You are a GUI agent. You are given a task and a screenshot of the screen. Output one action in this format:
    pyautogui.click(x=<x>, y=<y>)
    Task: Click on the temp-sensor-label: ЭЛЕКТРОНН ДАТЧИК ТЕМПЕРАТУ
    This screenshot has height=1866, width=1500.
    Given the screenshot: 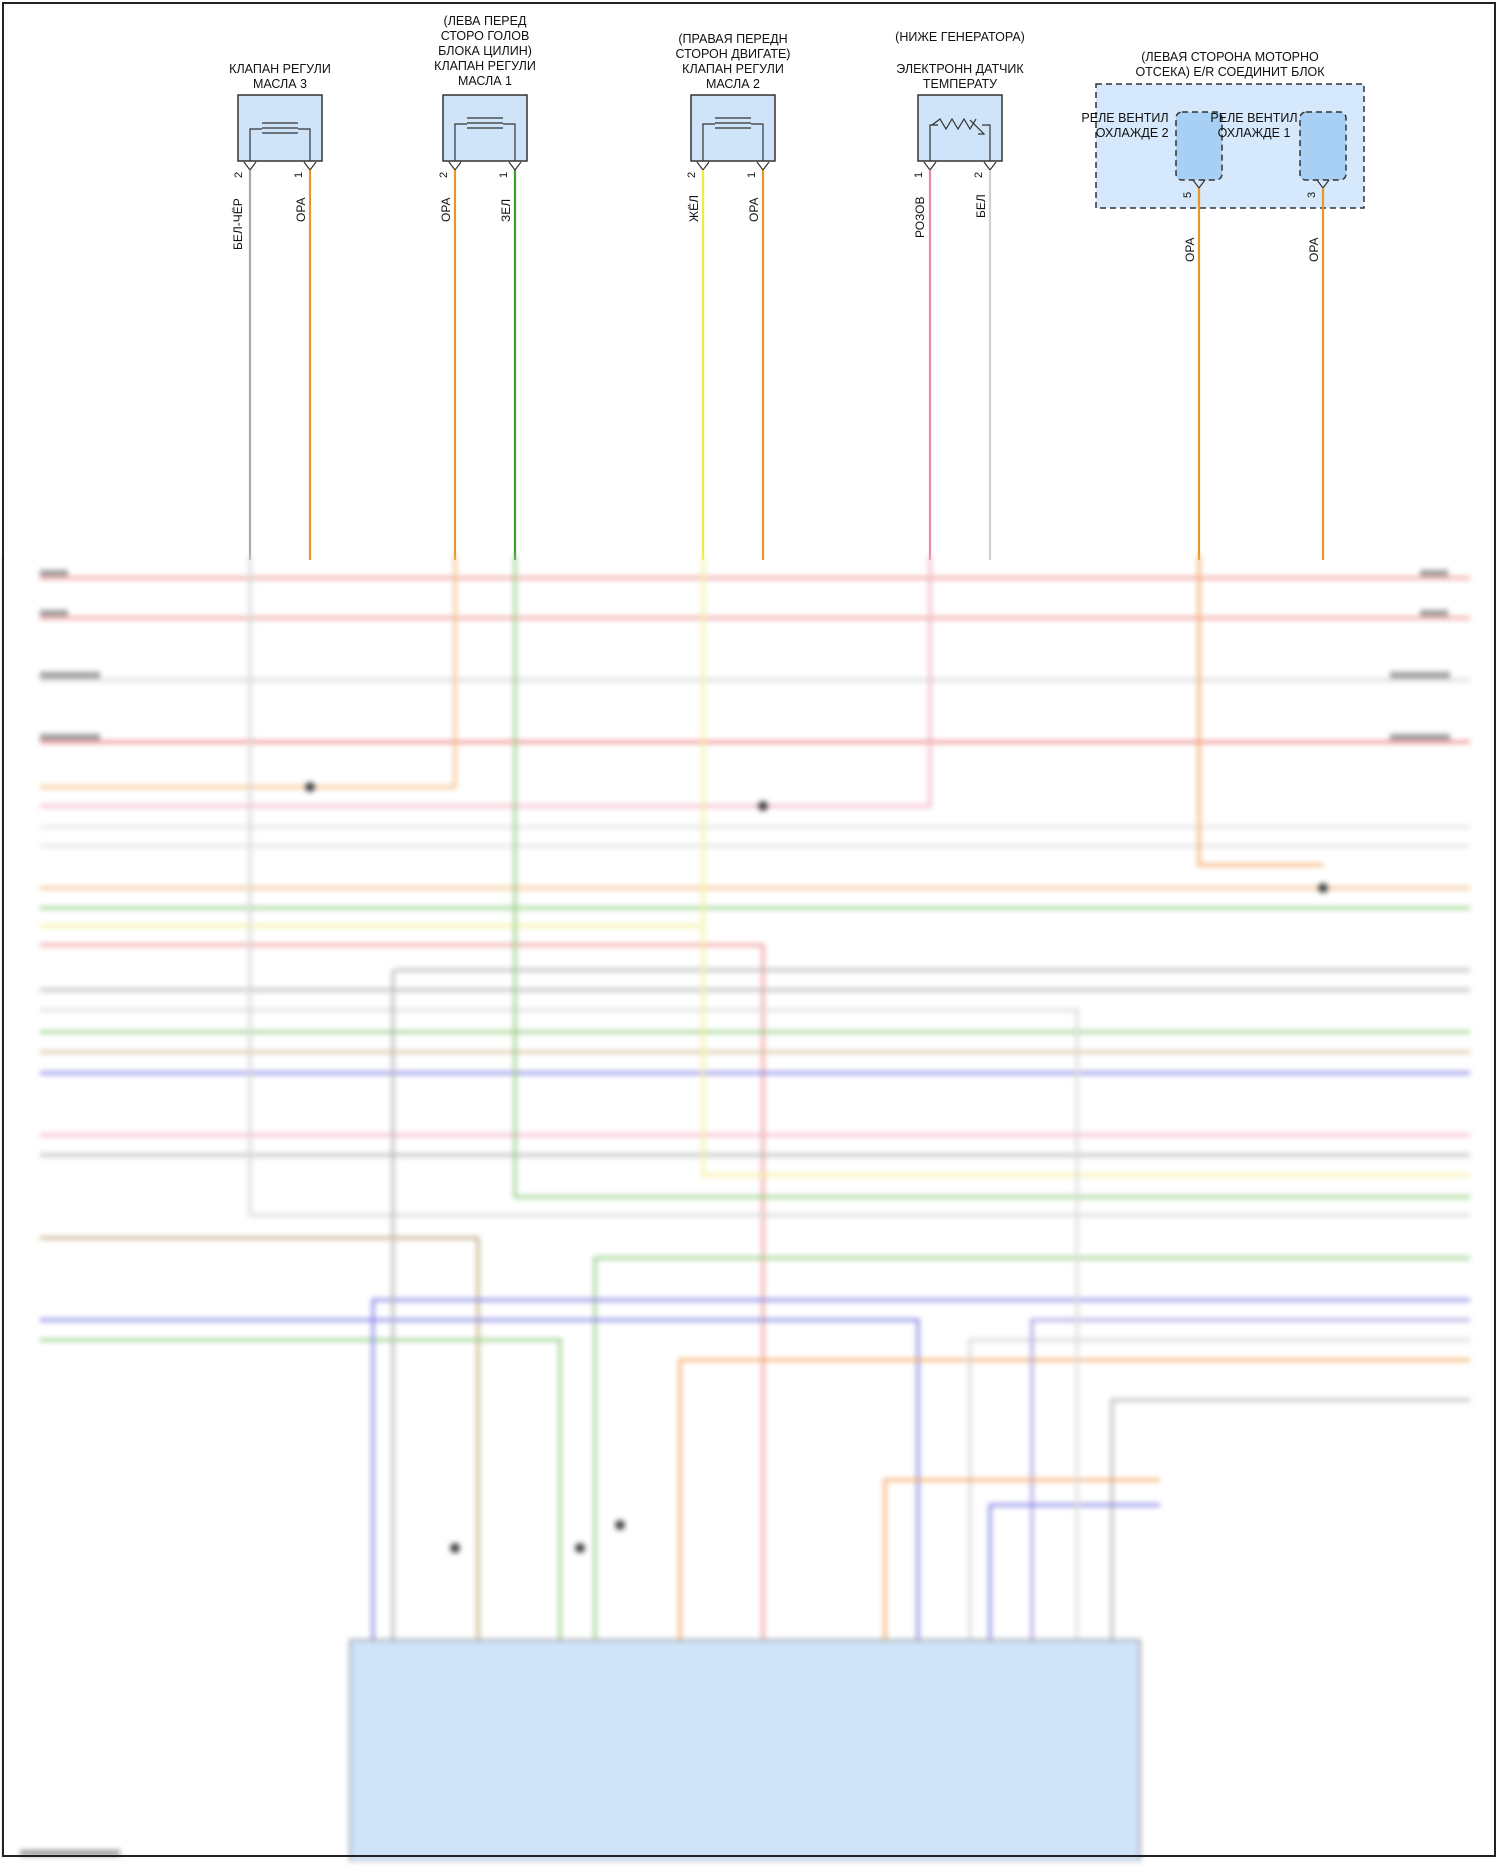 What is the action you would take?
    pyautogui.click(x=960, y=76)
    